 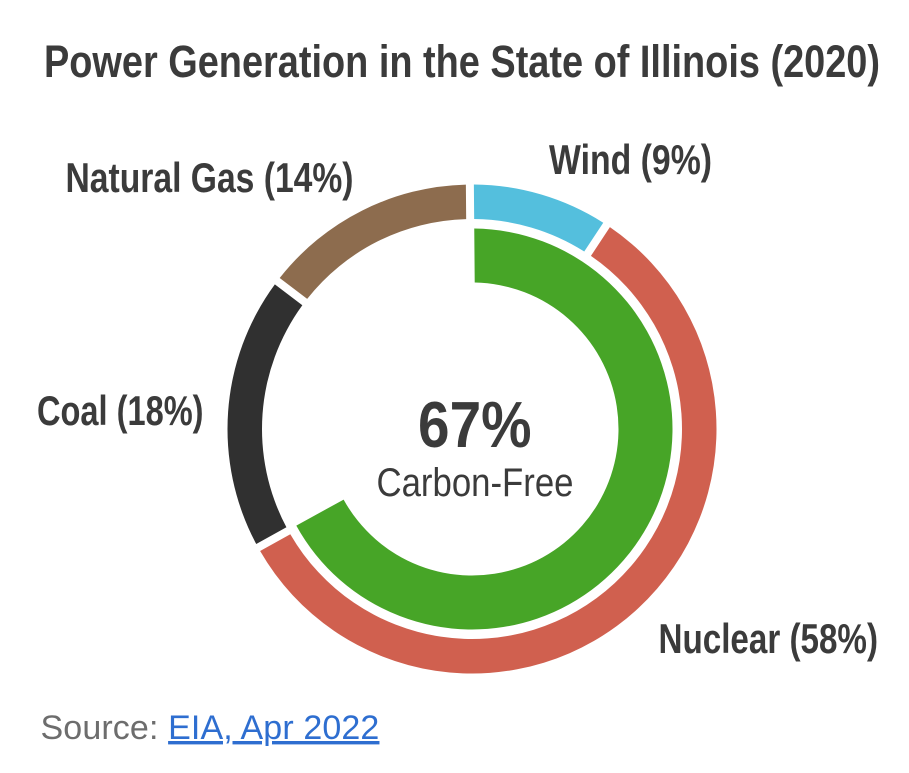 I want to click on svg-text: Nuclear (58%), so click(x=769, y=638).